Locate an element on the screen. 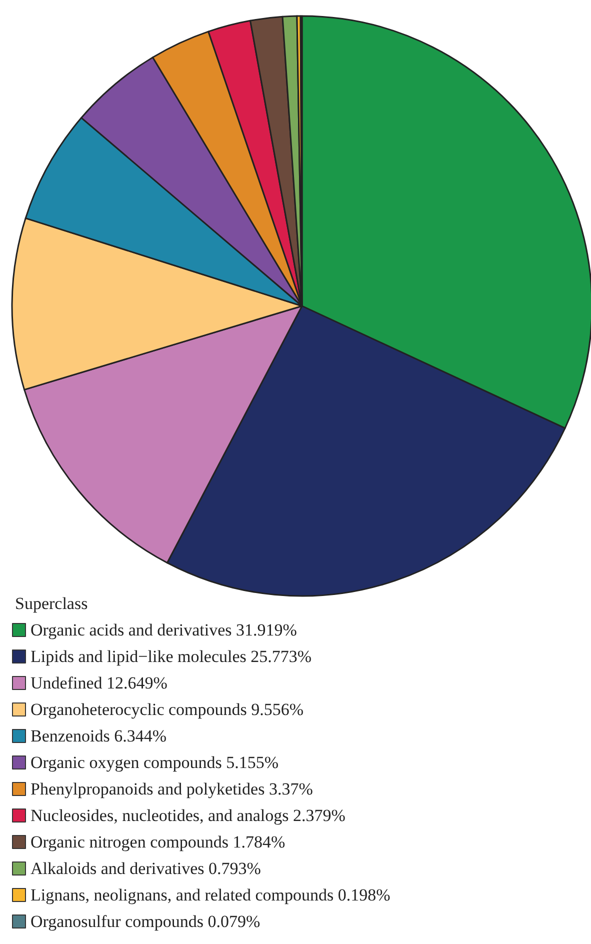 Image resolution: width=591 pixels, height=944 pixels. legend-label: Lignans, neolignans, and related compounds 0.198% is located at coordinates (210, 895).